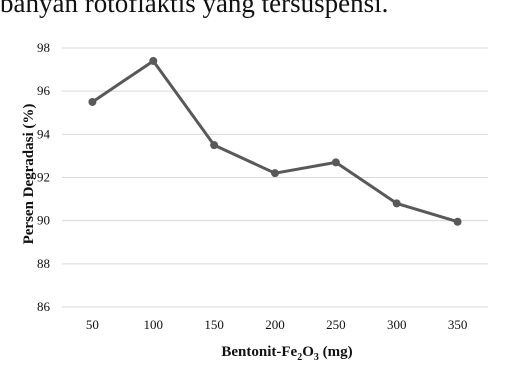 The image size is (515, 366). Describe the element at coordinates (29, 174) in the screenshot. I see `y-axis-label: Persen Degradasi (%)` at that location.